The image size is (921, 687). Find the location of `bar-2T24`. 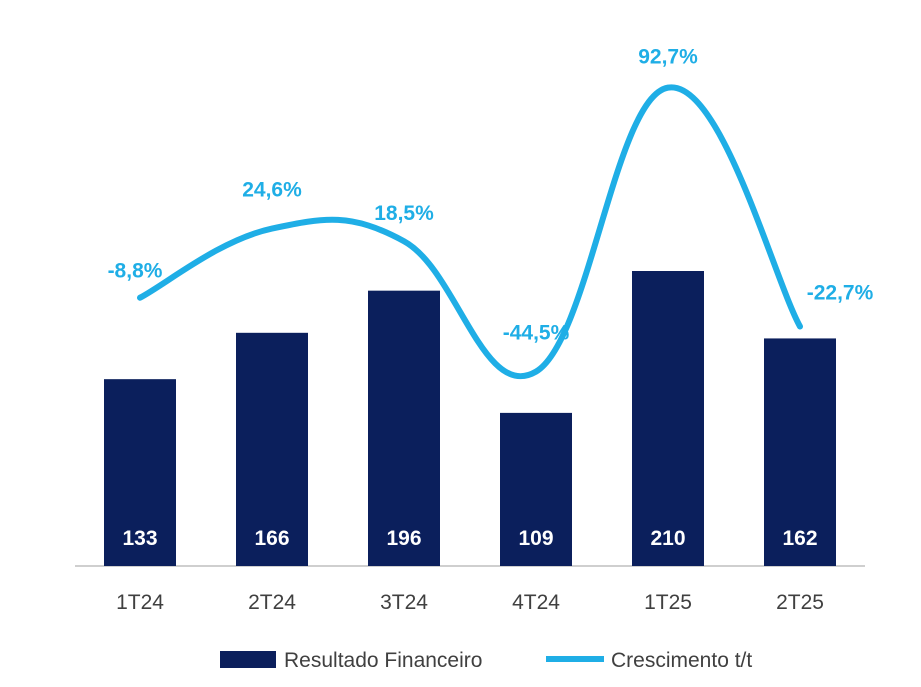

bar-2T24 is located at coordinates (272, 449).